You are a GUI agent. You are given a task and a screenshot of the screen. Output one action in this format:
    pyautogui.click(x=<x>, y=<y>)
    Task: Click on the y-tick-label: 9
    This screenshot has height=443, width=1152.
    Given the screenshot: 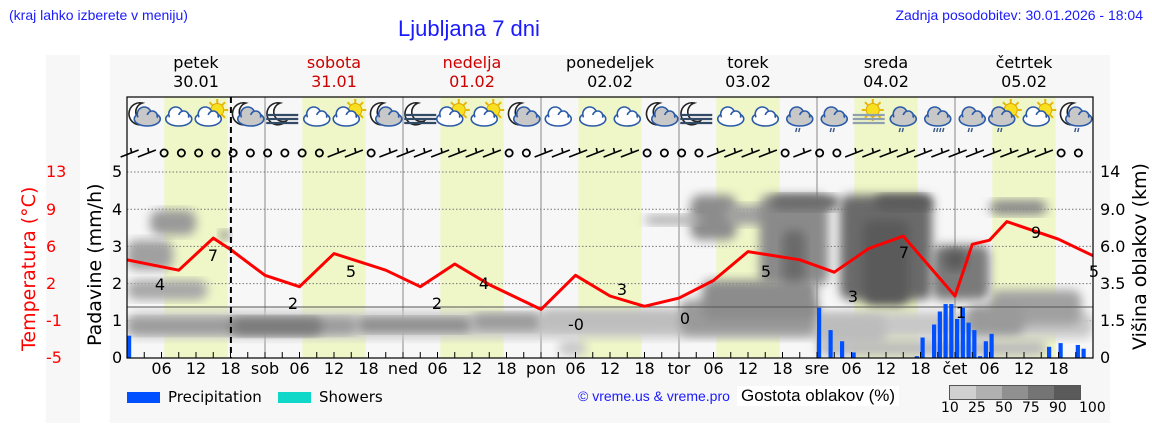 What is the action you would take?
    pyautogui.click(x=51, y=209)
    